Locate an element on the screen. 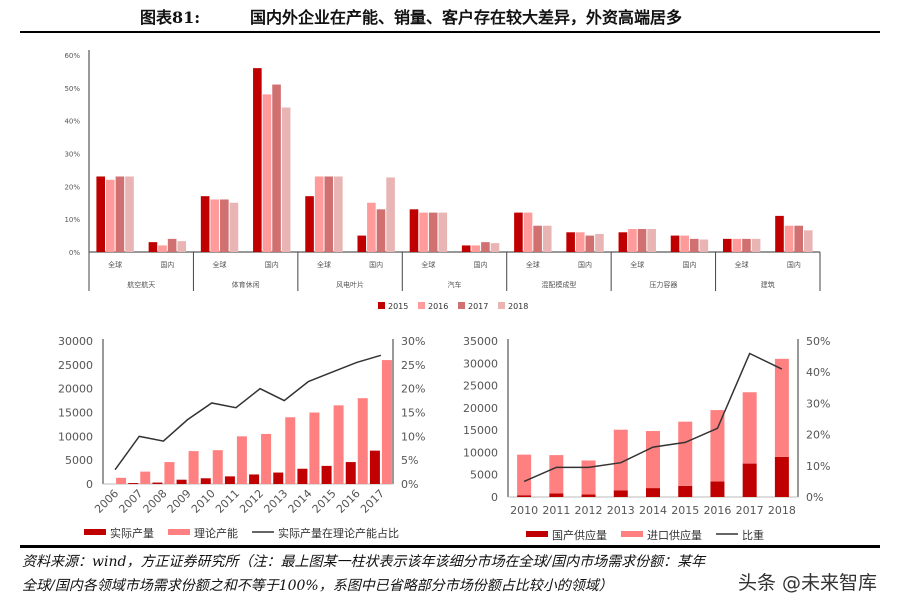  legend-label: 2015 is located at coordinates (398, 306).